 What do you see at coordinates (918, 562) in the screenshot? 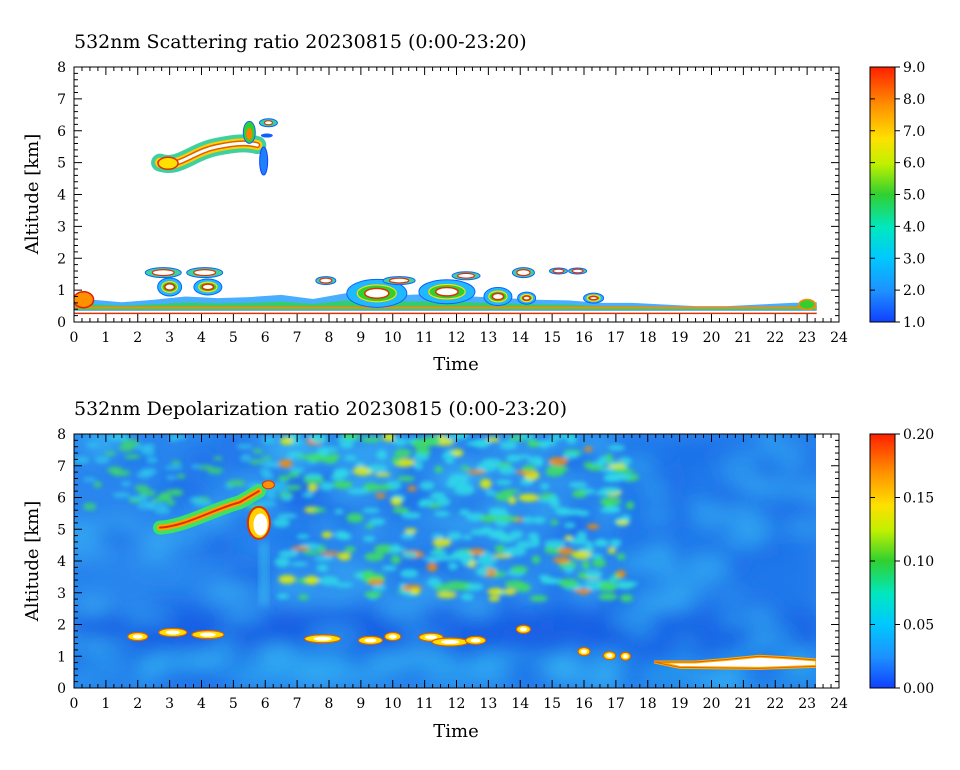
I see `colorbar-tick-label: 0.10` at bounding box center [918, 562].